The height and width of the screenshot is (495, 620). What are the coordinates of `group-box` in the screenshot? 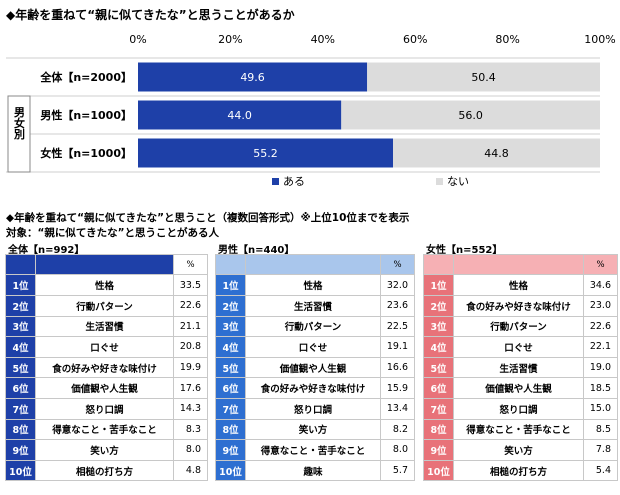 It's located at (19, 134).